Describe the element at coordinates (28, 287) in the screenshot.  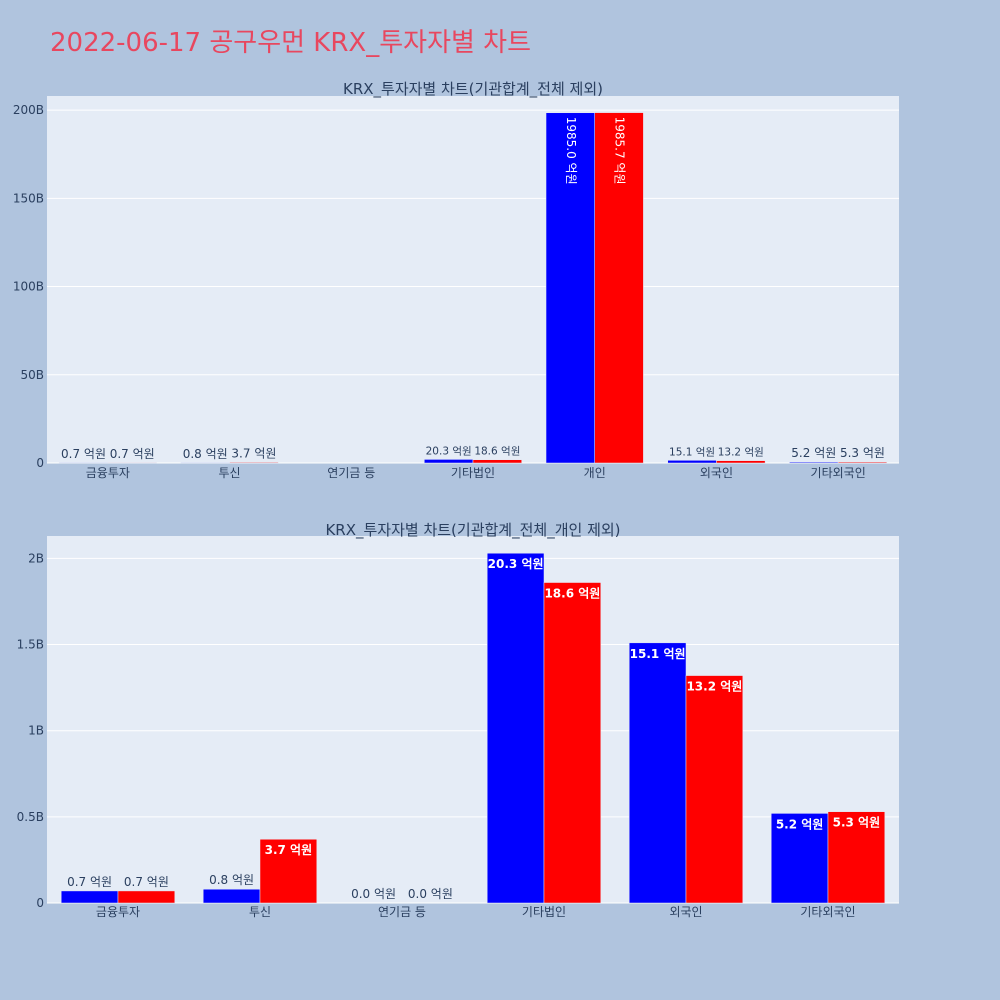
I see `y-tick-label: 100B` at that location.